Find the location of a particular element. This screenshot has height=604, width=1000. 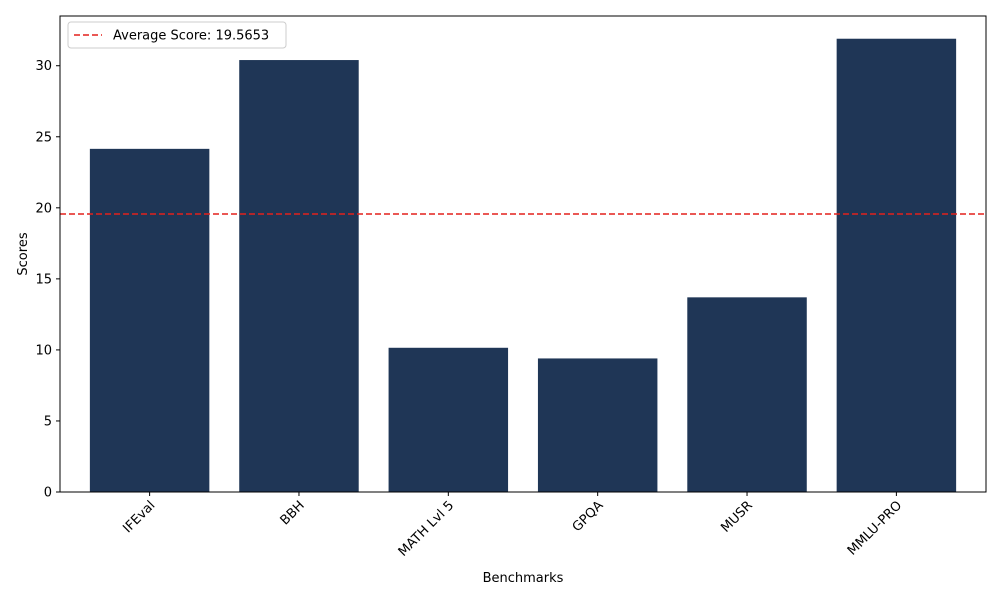

bar-mmlu-pro is located at coordinates (896, 265).